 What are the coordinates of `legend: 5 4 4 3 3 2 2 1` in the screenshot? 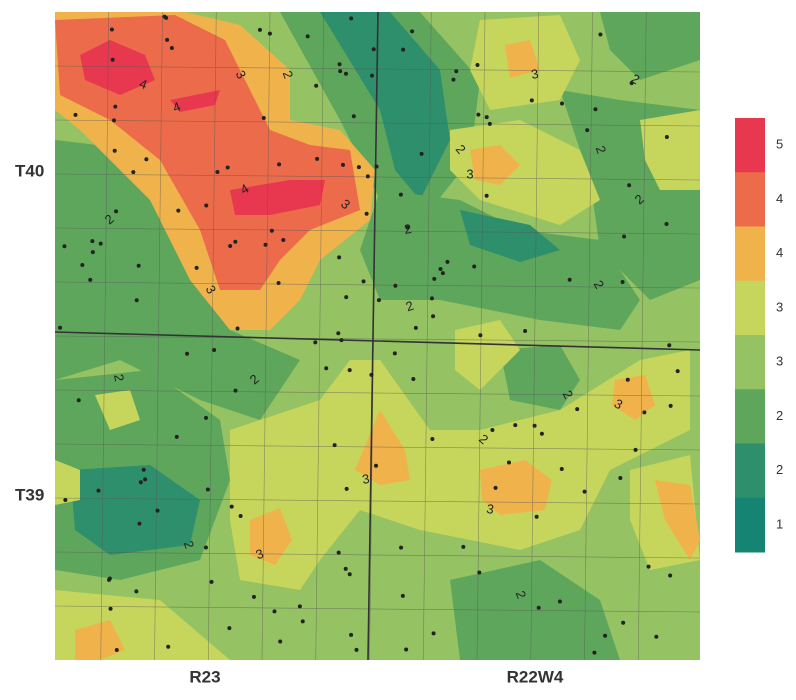 It's located at (759, 335).